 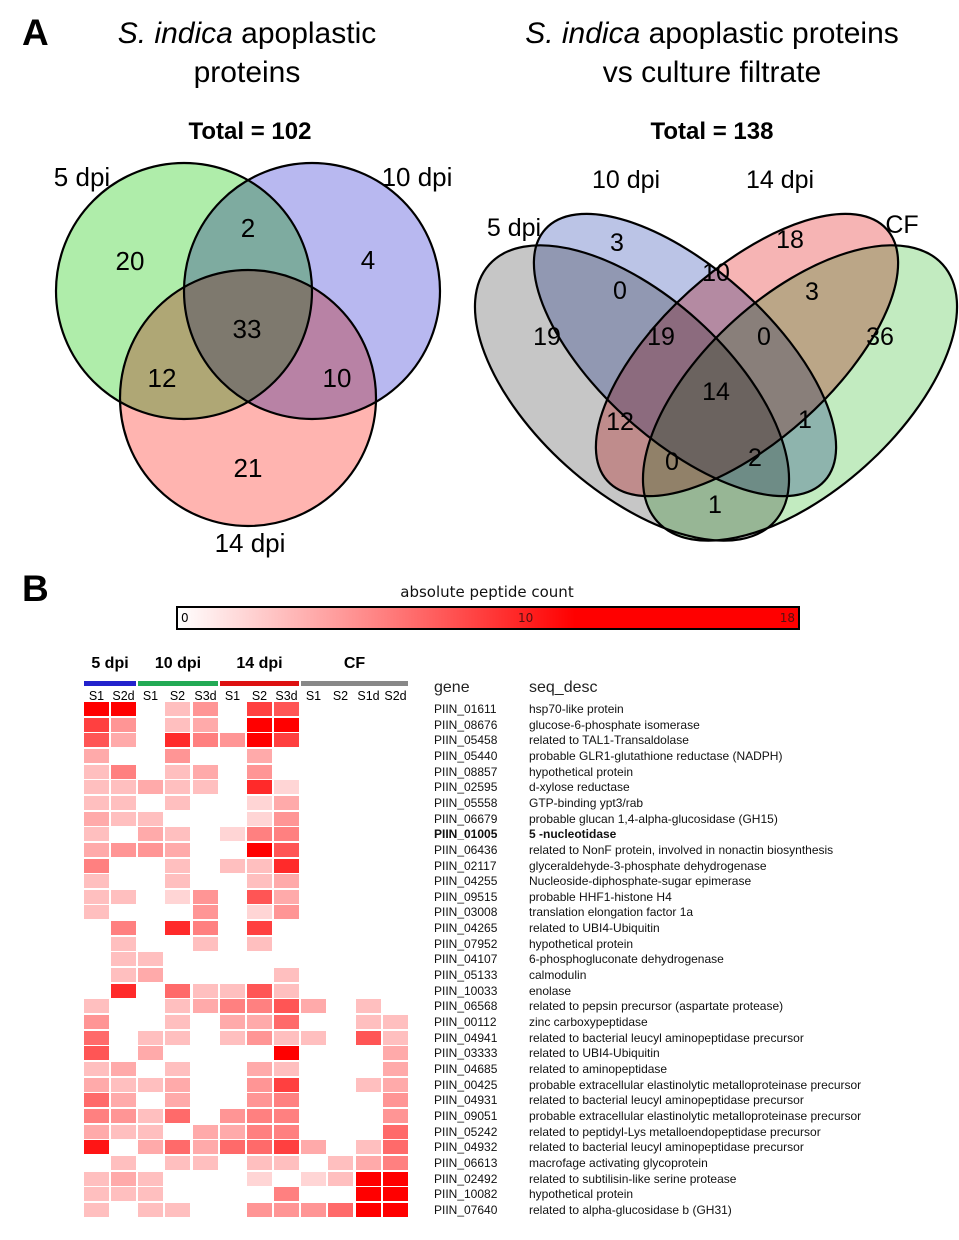 What do you see at coordinates (514, 228) in the screenshot?
I see `venn4-setlabel-s5: 5 dpi` at bounding box center [514, 228].